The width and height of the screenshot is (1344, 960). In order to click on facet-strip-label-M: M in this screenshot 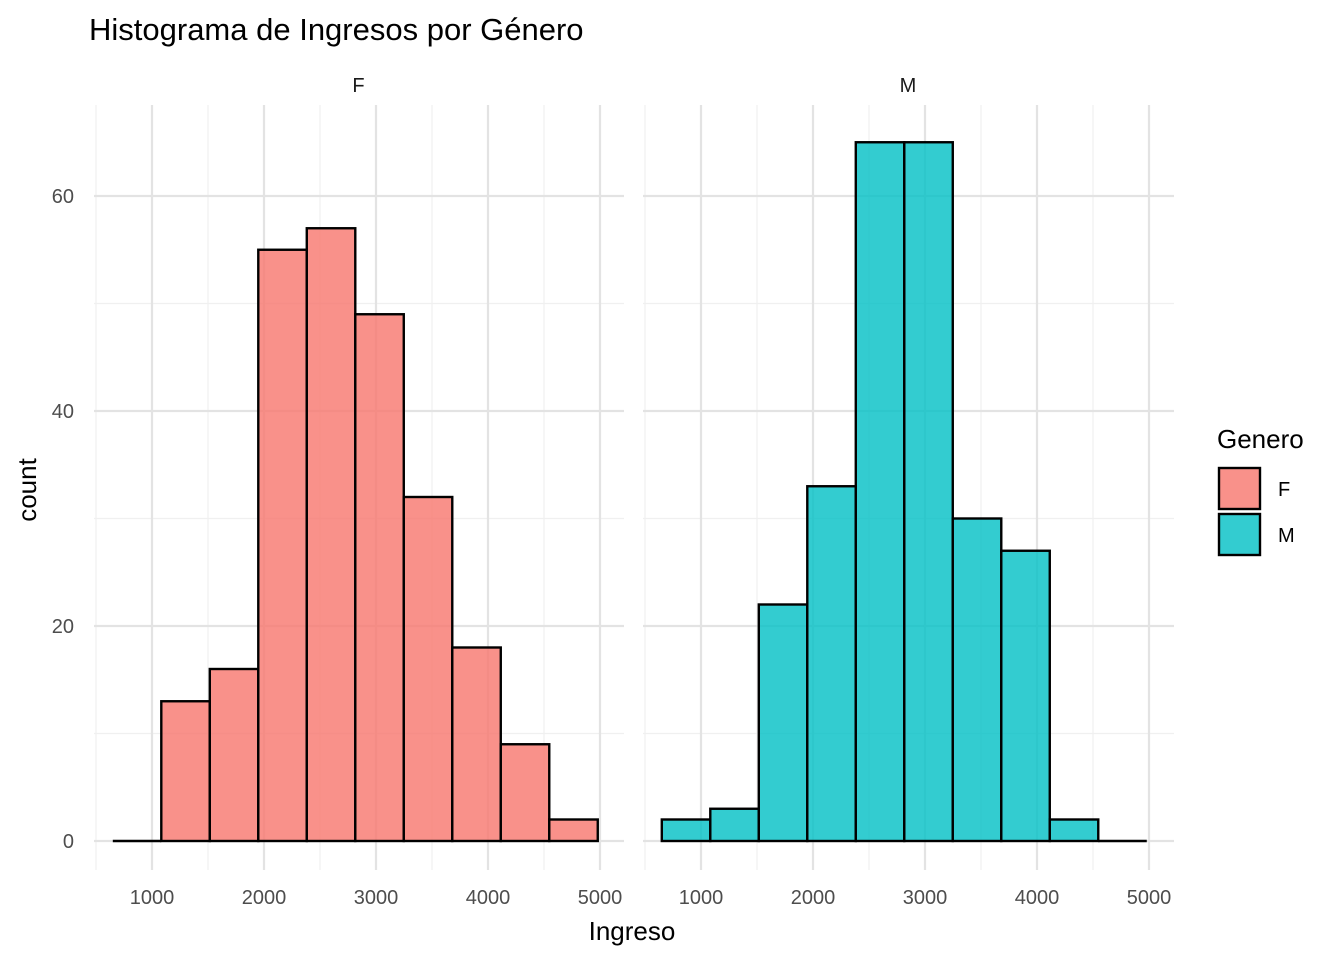, I will do `click(908, 86)`.